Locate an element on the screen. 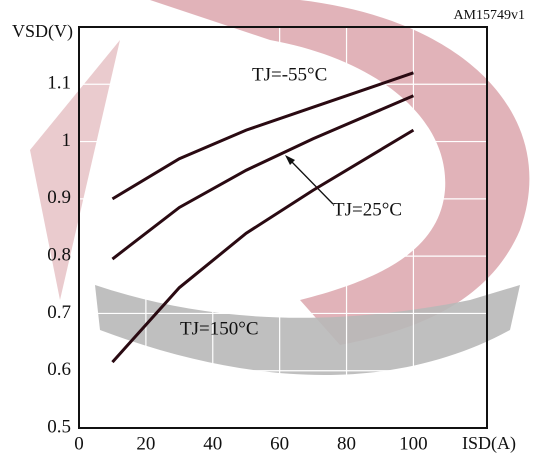 This screenshot has width=539, height=459. x-tick-label: 20 is located at coordinates (145, 443).